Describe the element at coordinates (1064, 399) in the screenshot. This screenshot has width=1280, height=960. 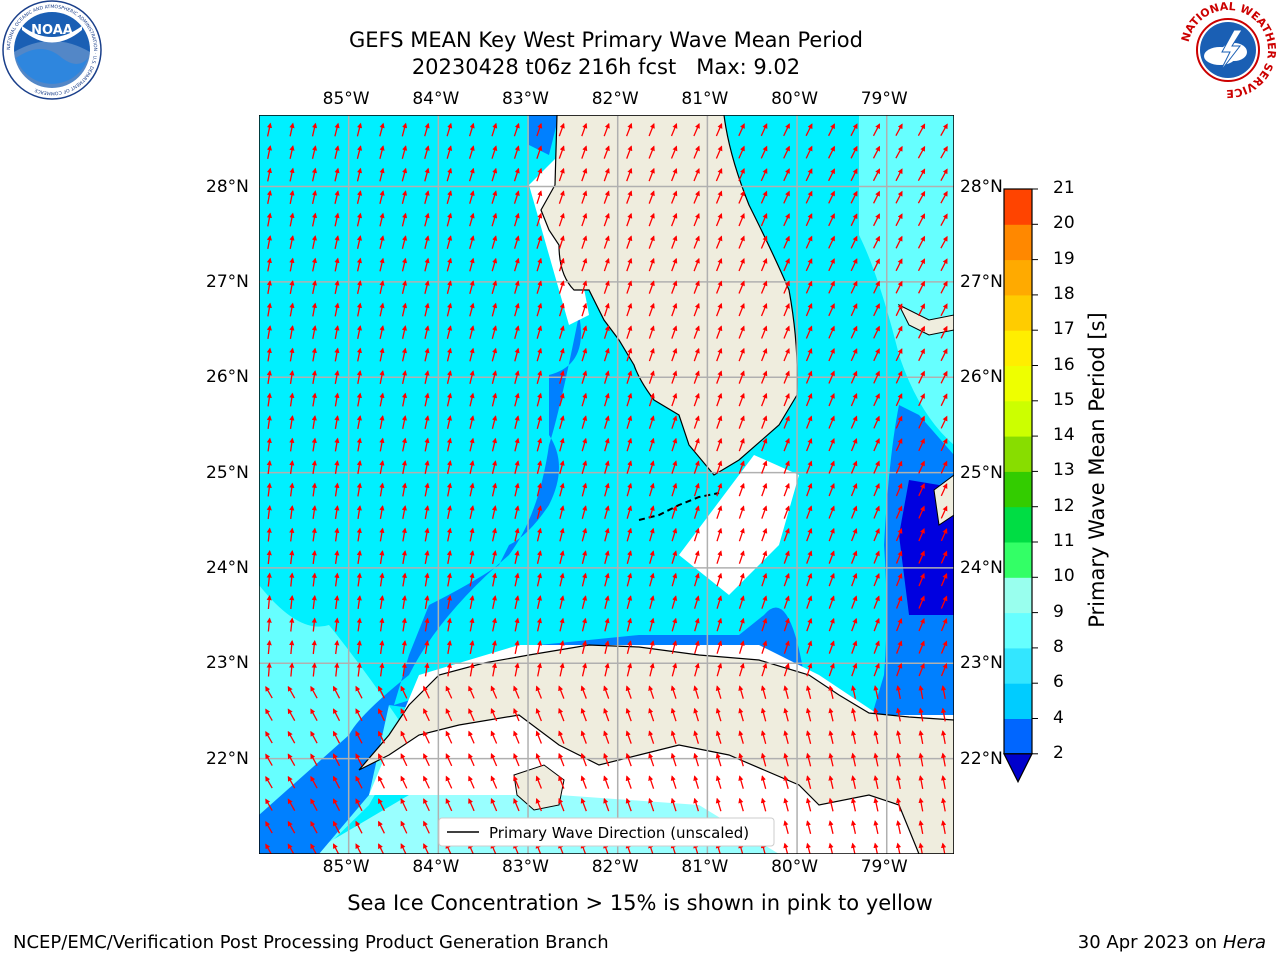
I see `colorbar-tick-label: 15` at that location.